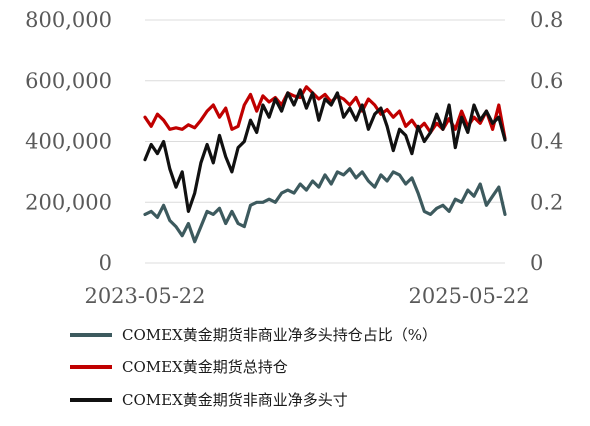 The image size is (590, 426). Describe the element at coordinates (536, 263) in the screenshot. I see `y-right-tick-label: 0` at that location.